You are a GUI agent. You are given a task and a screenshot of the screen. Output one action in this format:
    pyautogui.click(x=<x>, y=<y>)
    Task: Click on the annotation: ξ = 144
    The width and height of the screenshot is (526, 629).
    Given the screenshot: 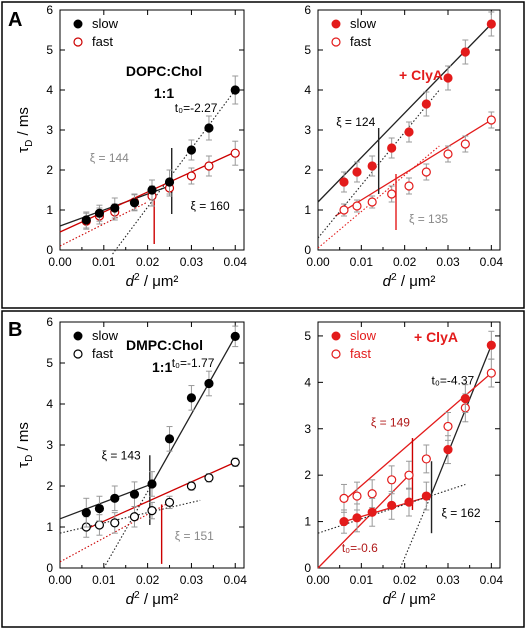 What is the action you would take?
    pyautogui.click(x=109, y=158)
    